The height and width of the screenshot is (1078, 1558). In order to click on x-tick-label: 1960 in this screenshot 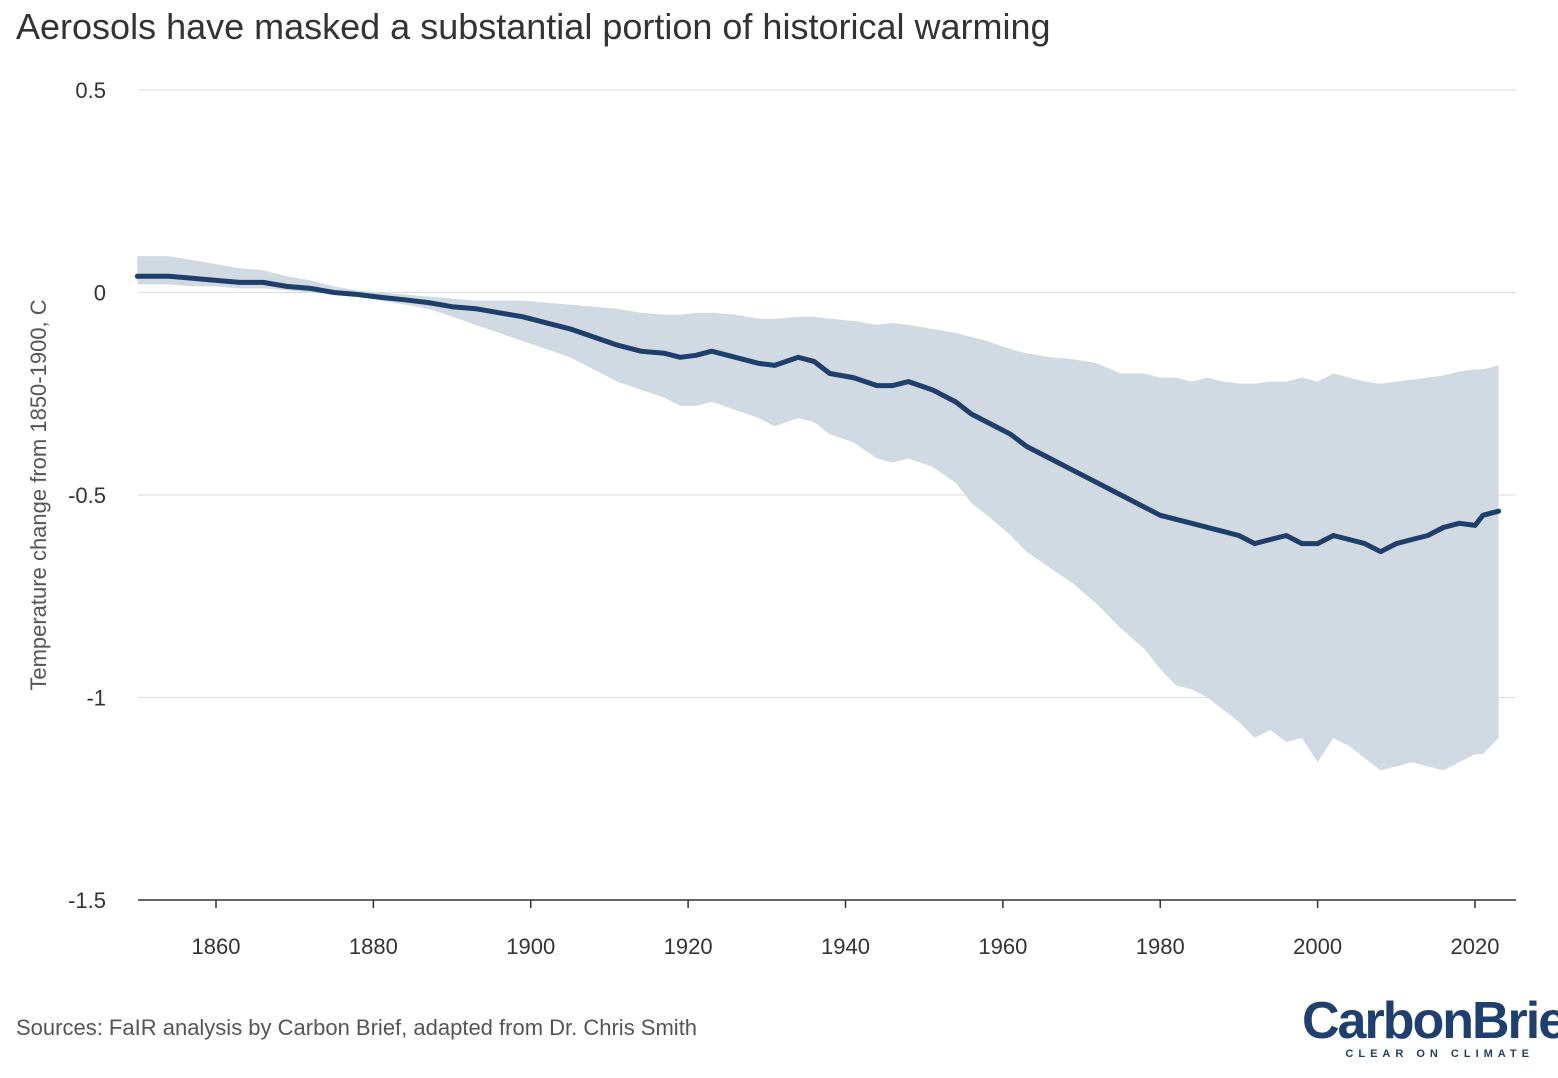, I will do `click(1002, 946)`.